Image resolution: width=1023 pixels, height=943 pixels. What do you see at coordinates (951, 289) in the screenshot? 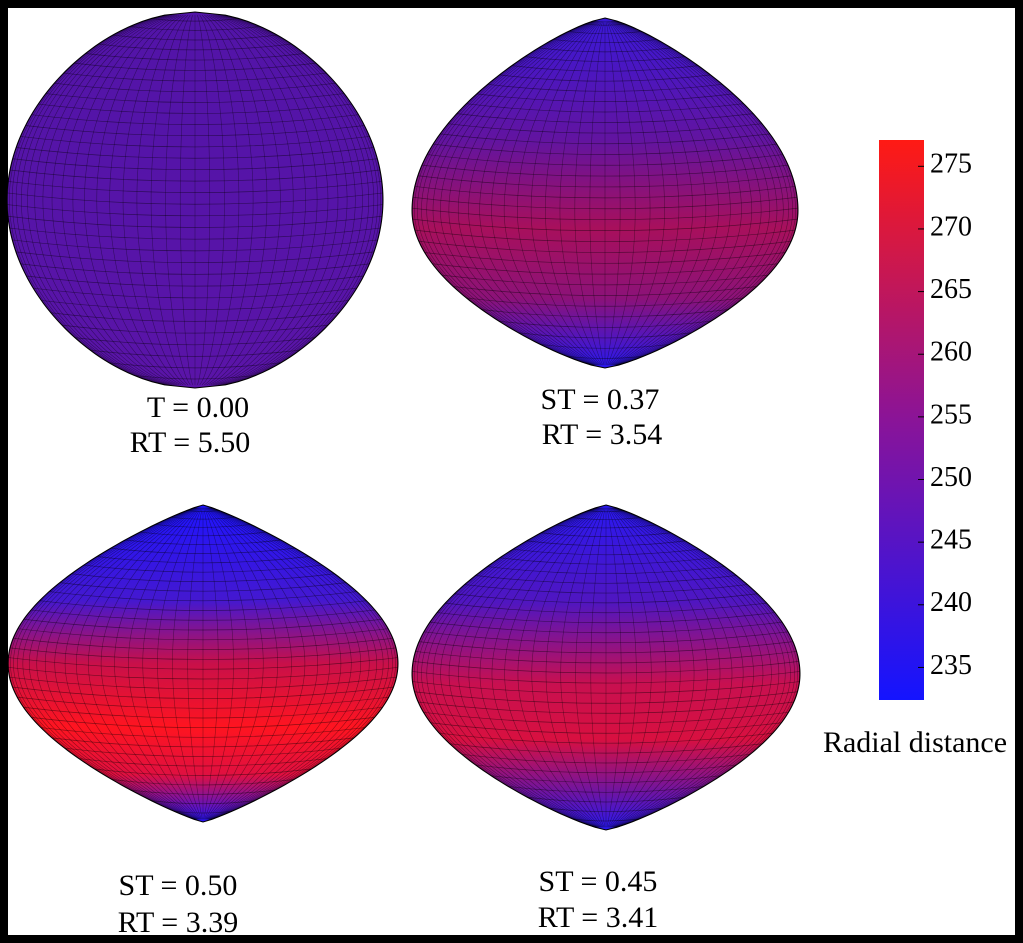
I see `tick-label: 265` at bounding box center [951, 289].